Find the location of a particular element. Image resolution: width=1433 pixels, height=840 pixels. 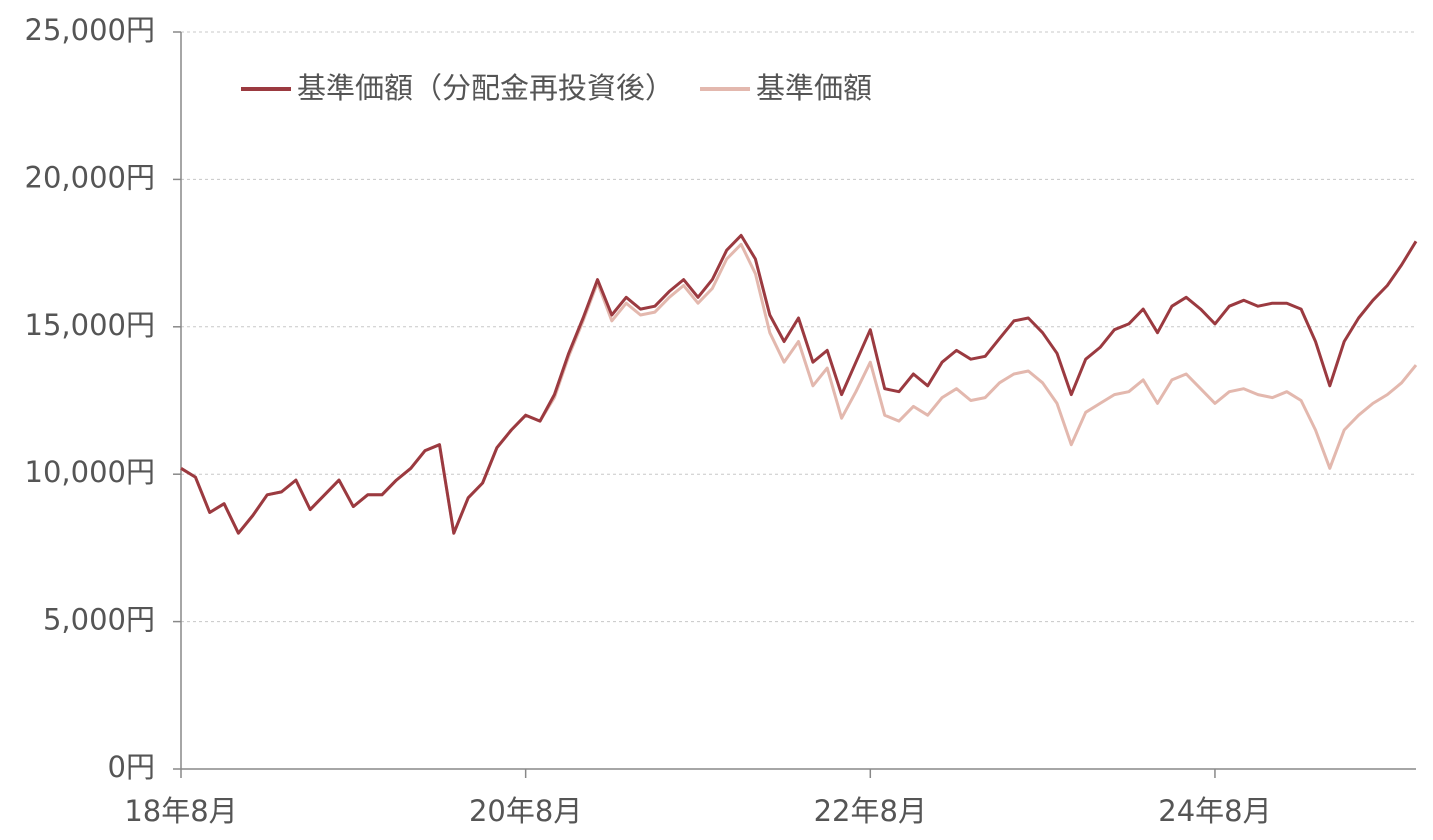

y-tick-label: 5,000円 is located at coordinates (99, 620).